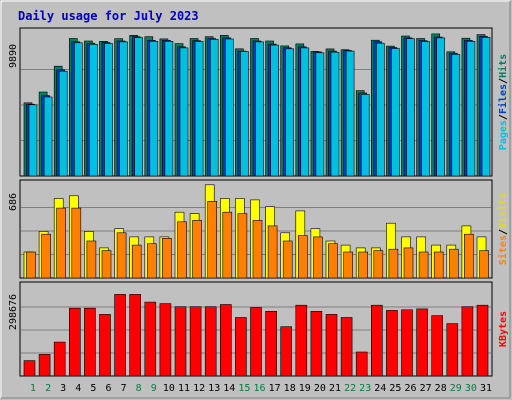 This screenshot has height=400, width=512. I want to click on x-tick-label-day-10: 10, so click(169, 388).